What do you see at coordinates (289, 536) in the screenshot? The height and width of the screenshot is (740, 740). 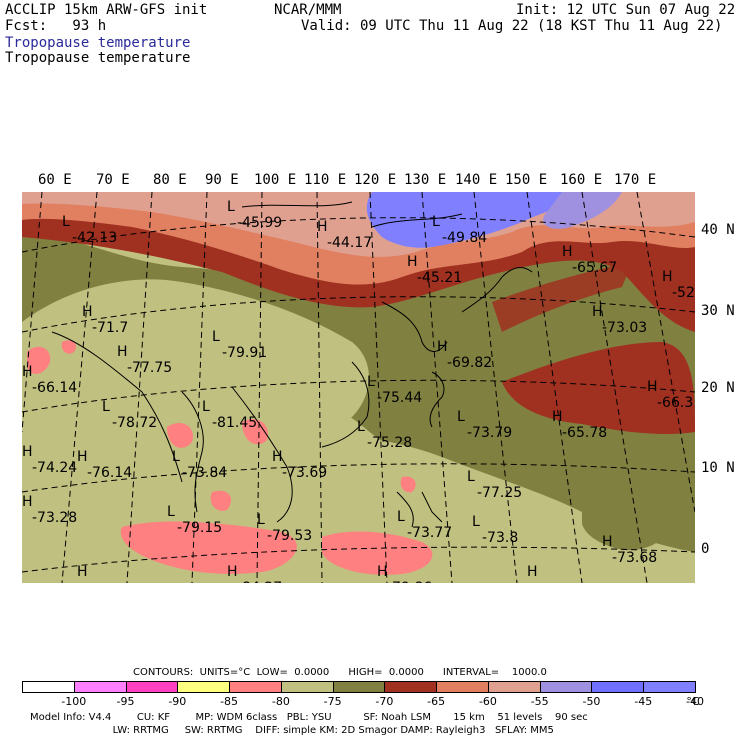 I see `extreme-value: -79.53` at bounding box center [289, 536].